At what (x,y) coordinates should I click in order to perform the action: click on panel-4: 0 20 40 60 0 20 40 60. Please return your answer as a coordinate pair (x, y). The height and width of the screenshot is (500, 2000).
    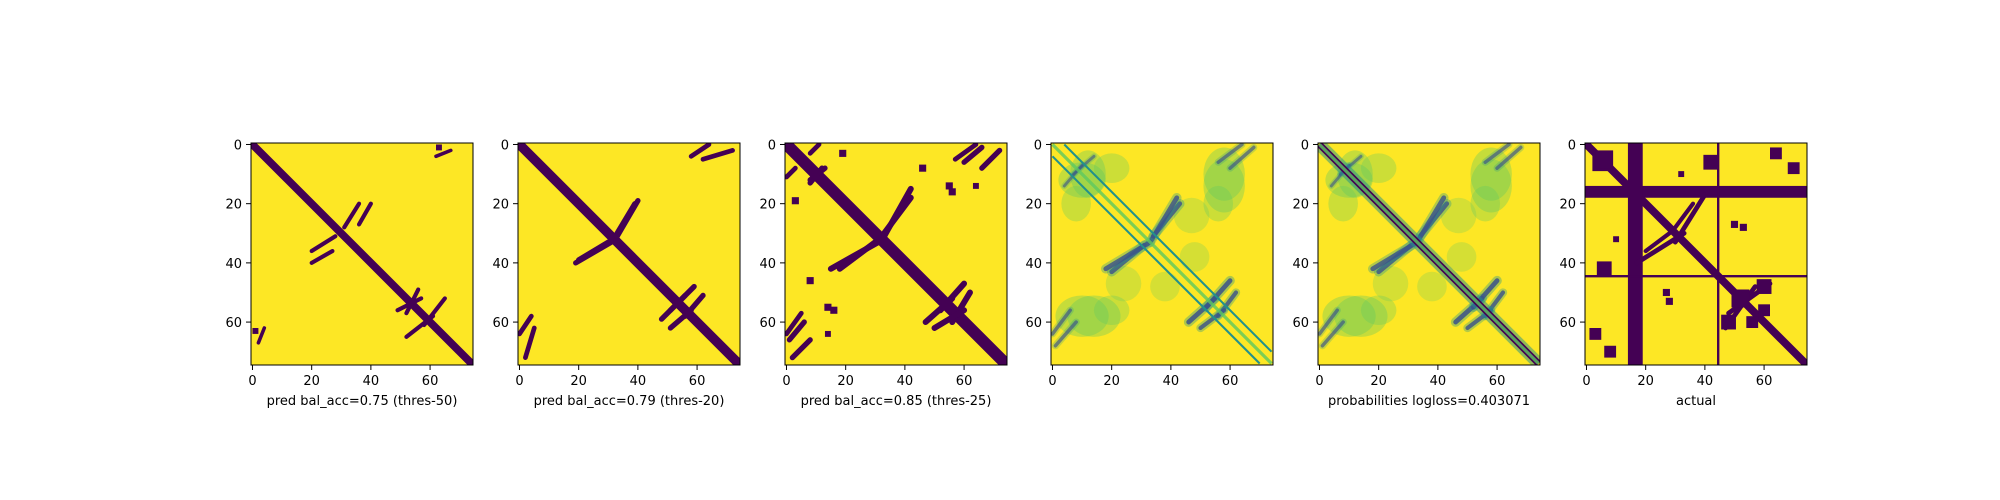
    Looking at the image, I should click on (1149, 263).